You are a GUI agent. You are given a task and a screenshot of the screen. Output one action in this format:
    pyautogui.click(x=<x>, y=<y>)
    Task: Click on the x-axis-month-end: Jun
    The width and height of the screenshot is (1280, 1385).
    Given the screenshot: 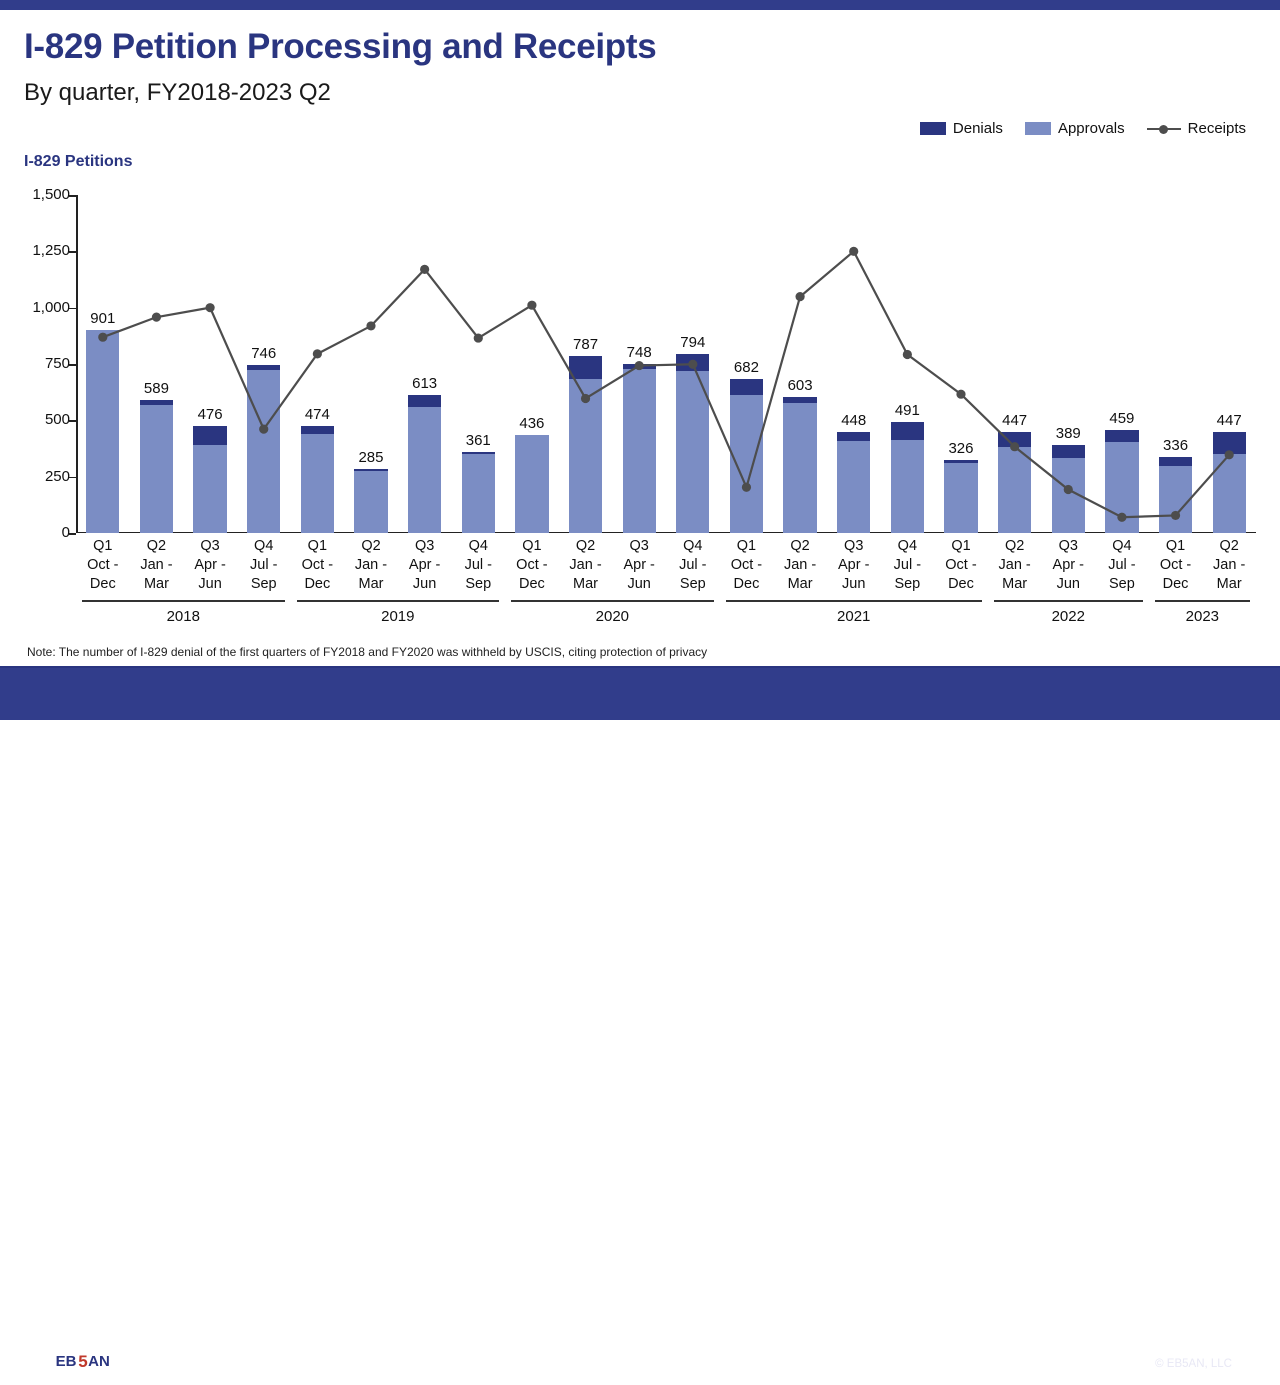 What is the action you would take?
    pyautogui.click(x=424, y=584)
    